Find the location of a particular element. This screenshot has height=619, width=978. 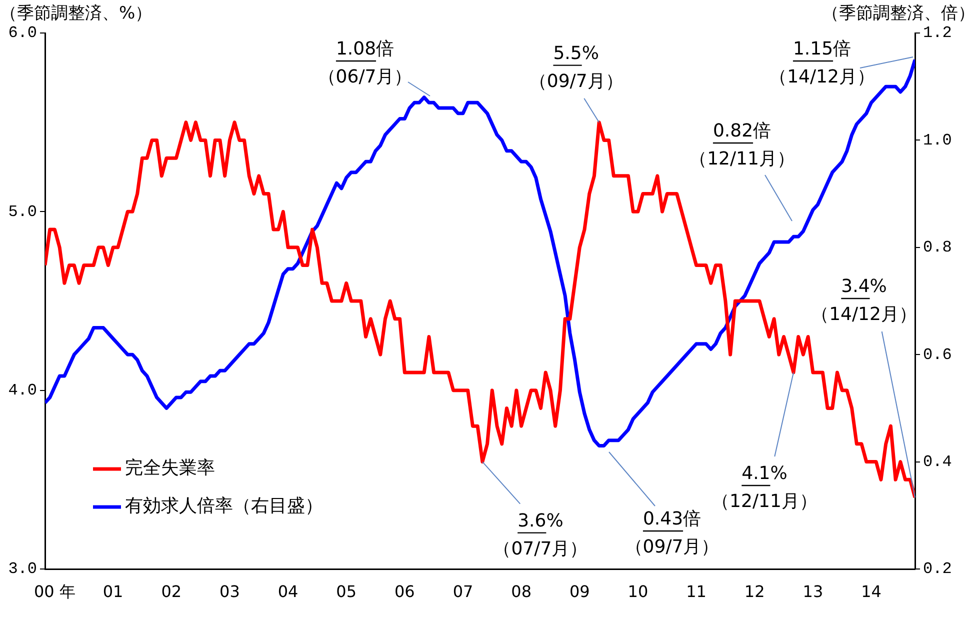

x-tick-label: 02 is located at coordinates (171, 591).